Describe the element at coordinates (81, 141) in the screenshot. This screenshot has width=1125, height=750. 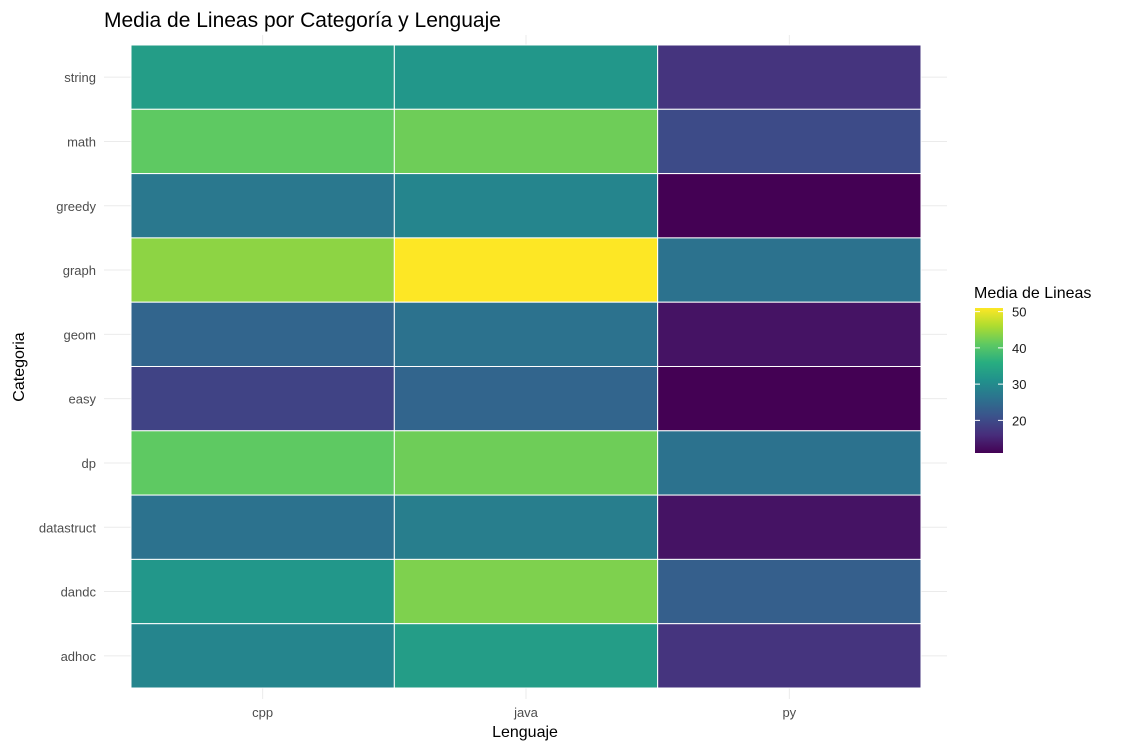
I see `y-tick-label-math: math` at that location.